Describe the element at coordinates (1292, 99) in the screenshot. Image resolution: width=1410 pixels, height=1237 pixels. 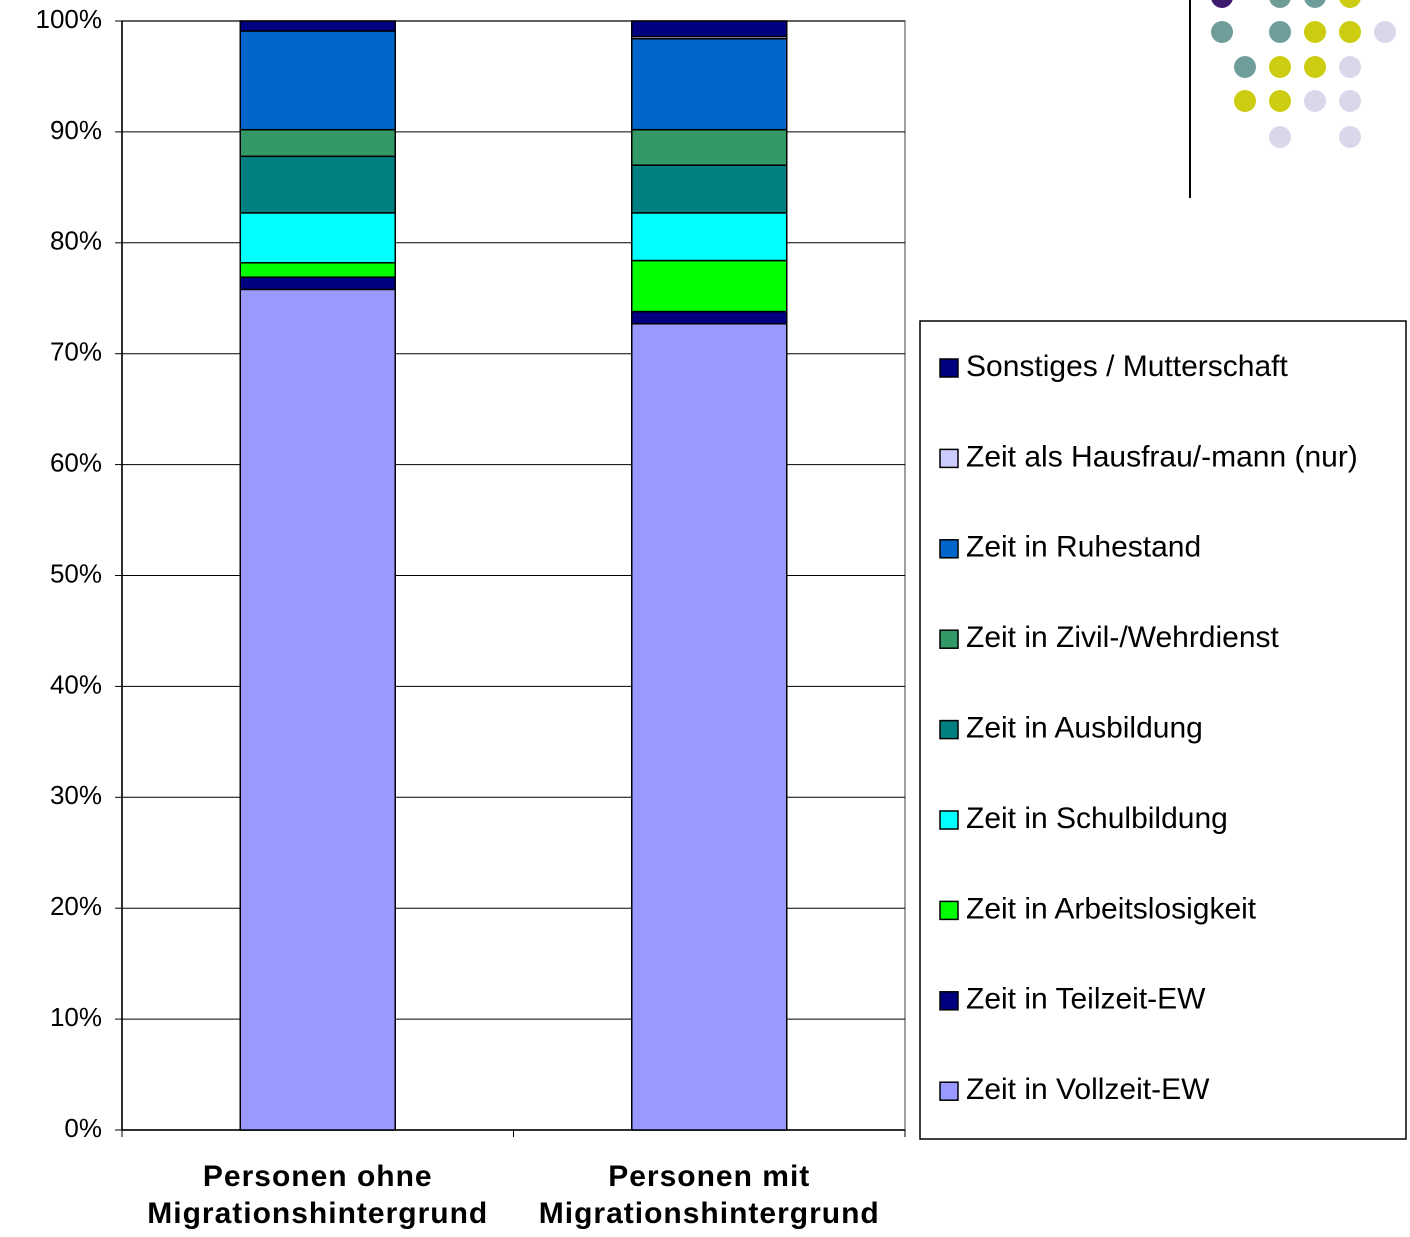
I see `decoration` at that location.